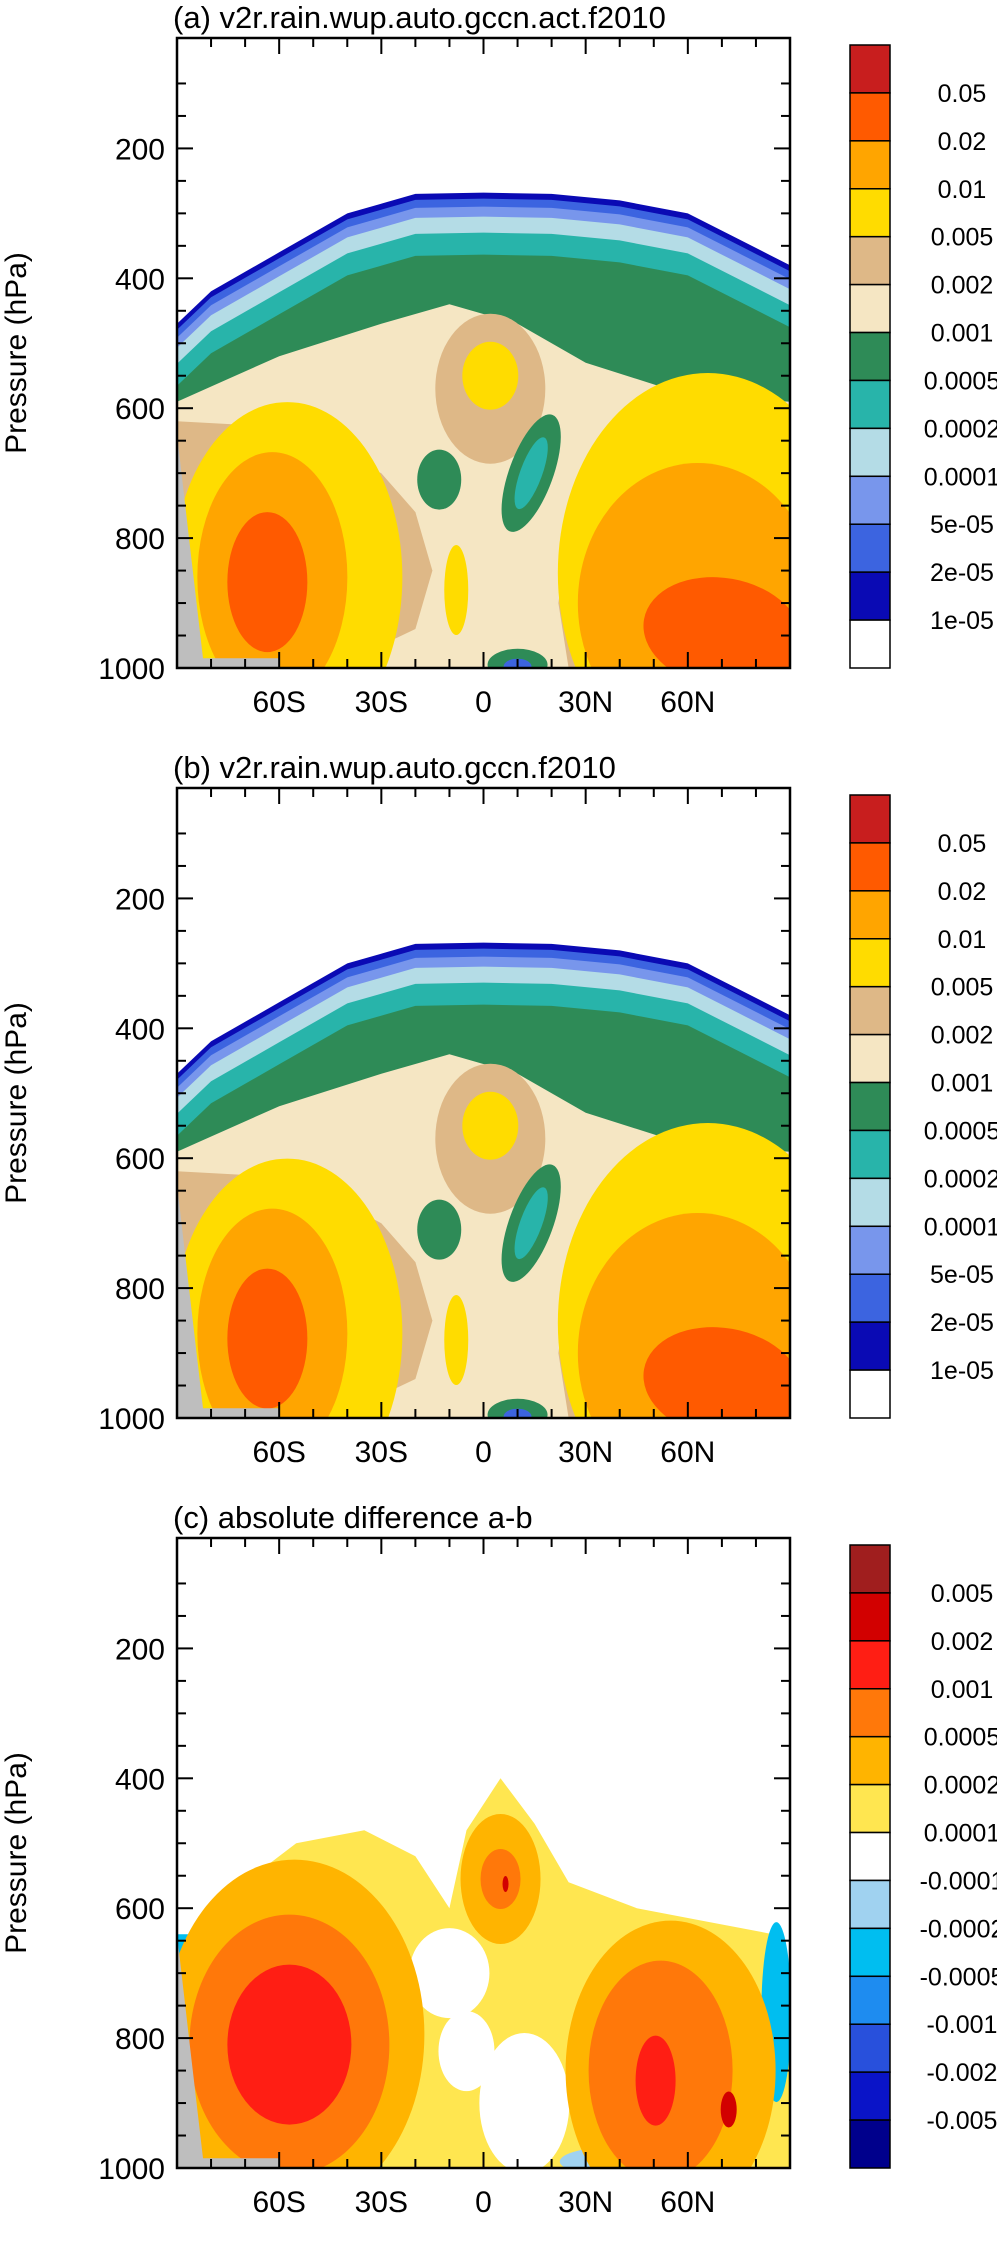 This screenshot has height=2248, width=997. What do you see at coordinates (585, 1452) in the screenshot?
I see `x-tick-label: 30N` at bounding box center [585, 1452].